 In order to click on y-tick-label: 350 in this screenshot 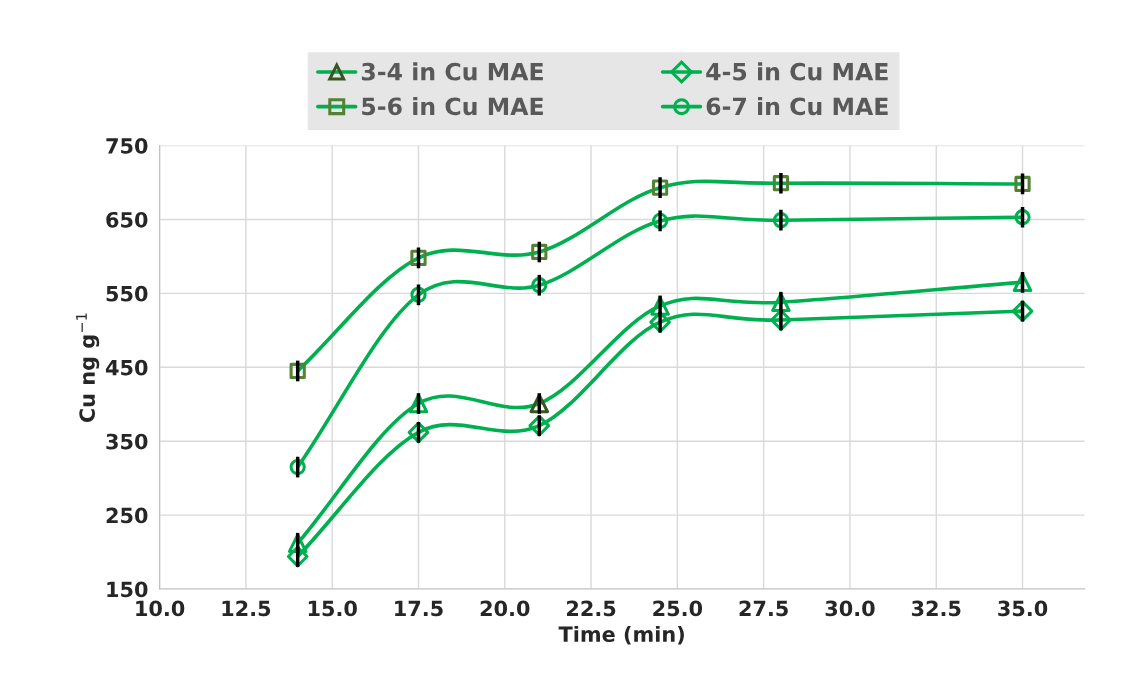, I will do `click(127, 441)`.